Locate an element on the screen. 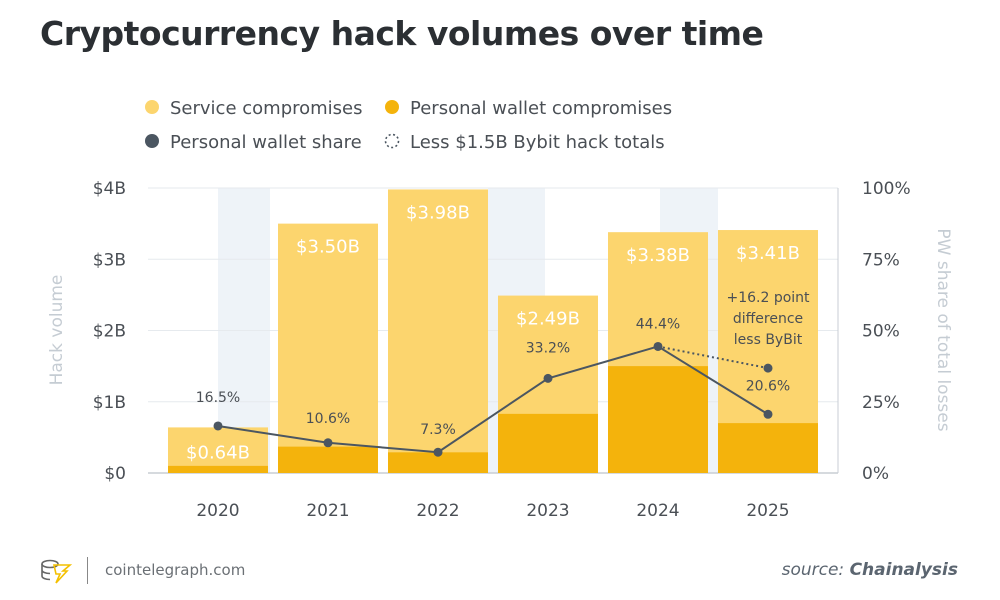 The height and width of the screenshot is (600, 1000). y-tick-label: $0 is located at coordinates (115, 474).